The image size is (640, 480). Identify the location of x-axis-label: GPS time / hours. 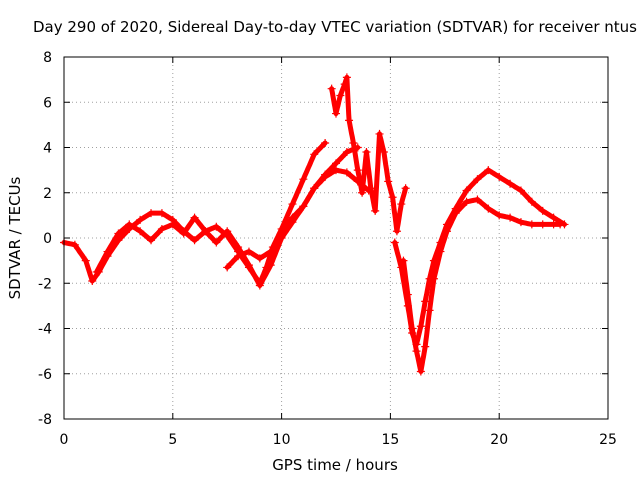
(335, 465).